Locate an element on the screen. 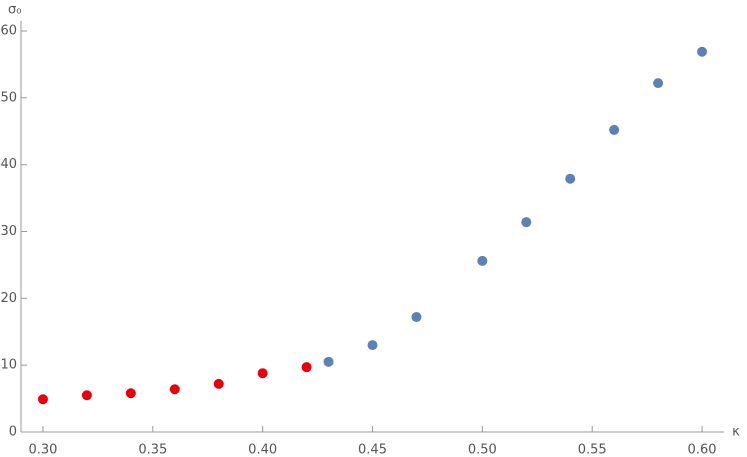 The image size is (747, 457). x-tick-label: 0.45 is located at coordinates (372, 450).